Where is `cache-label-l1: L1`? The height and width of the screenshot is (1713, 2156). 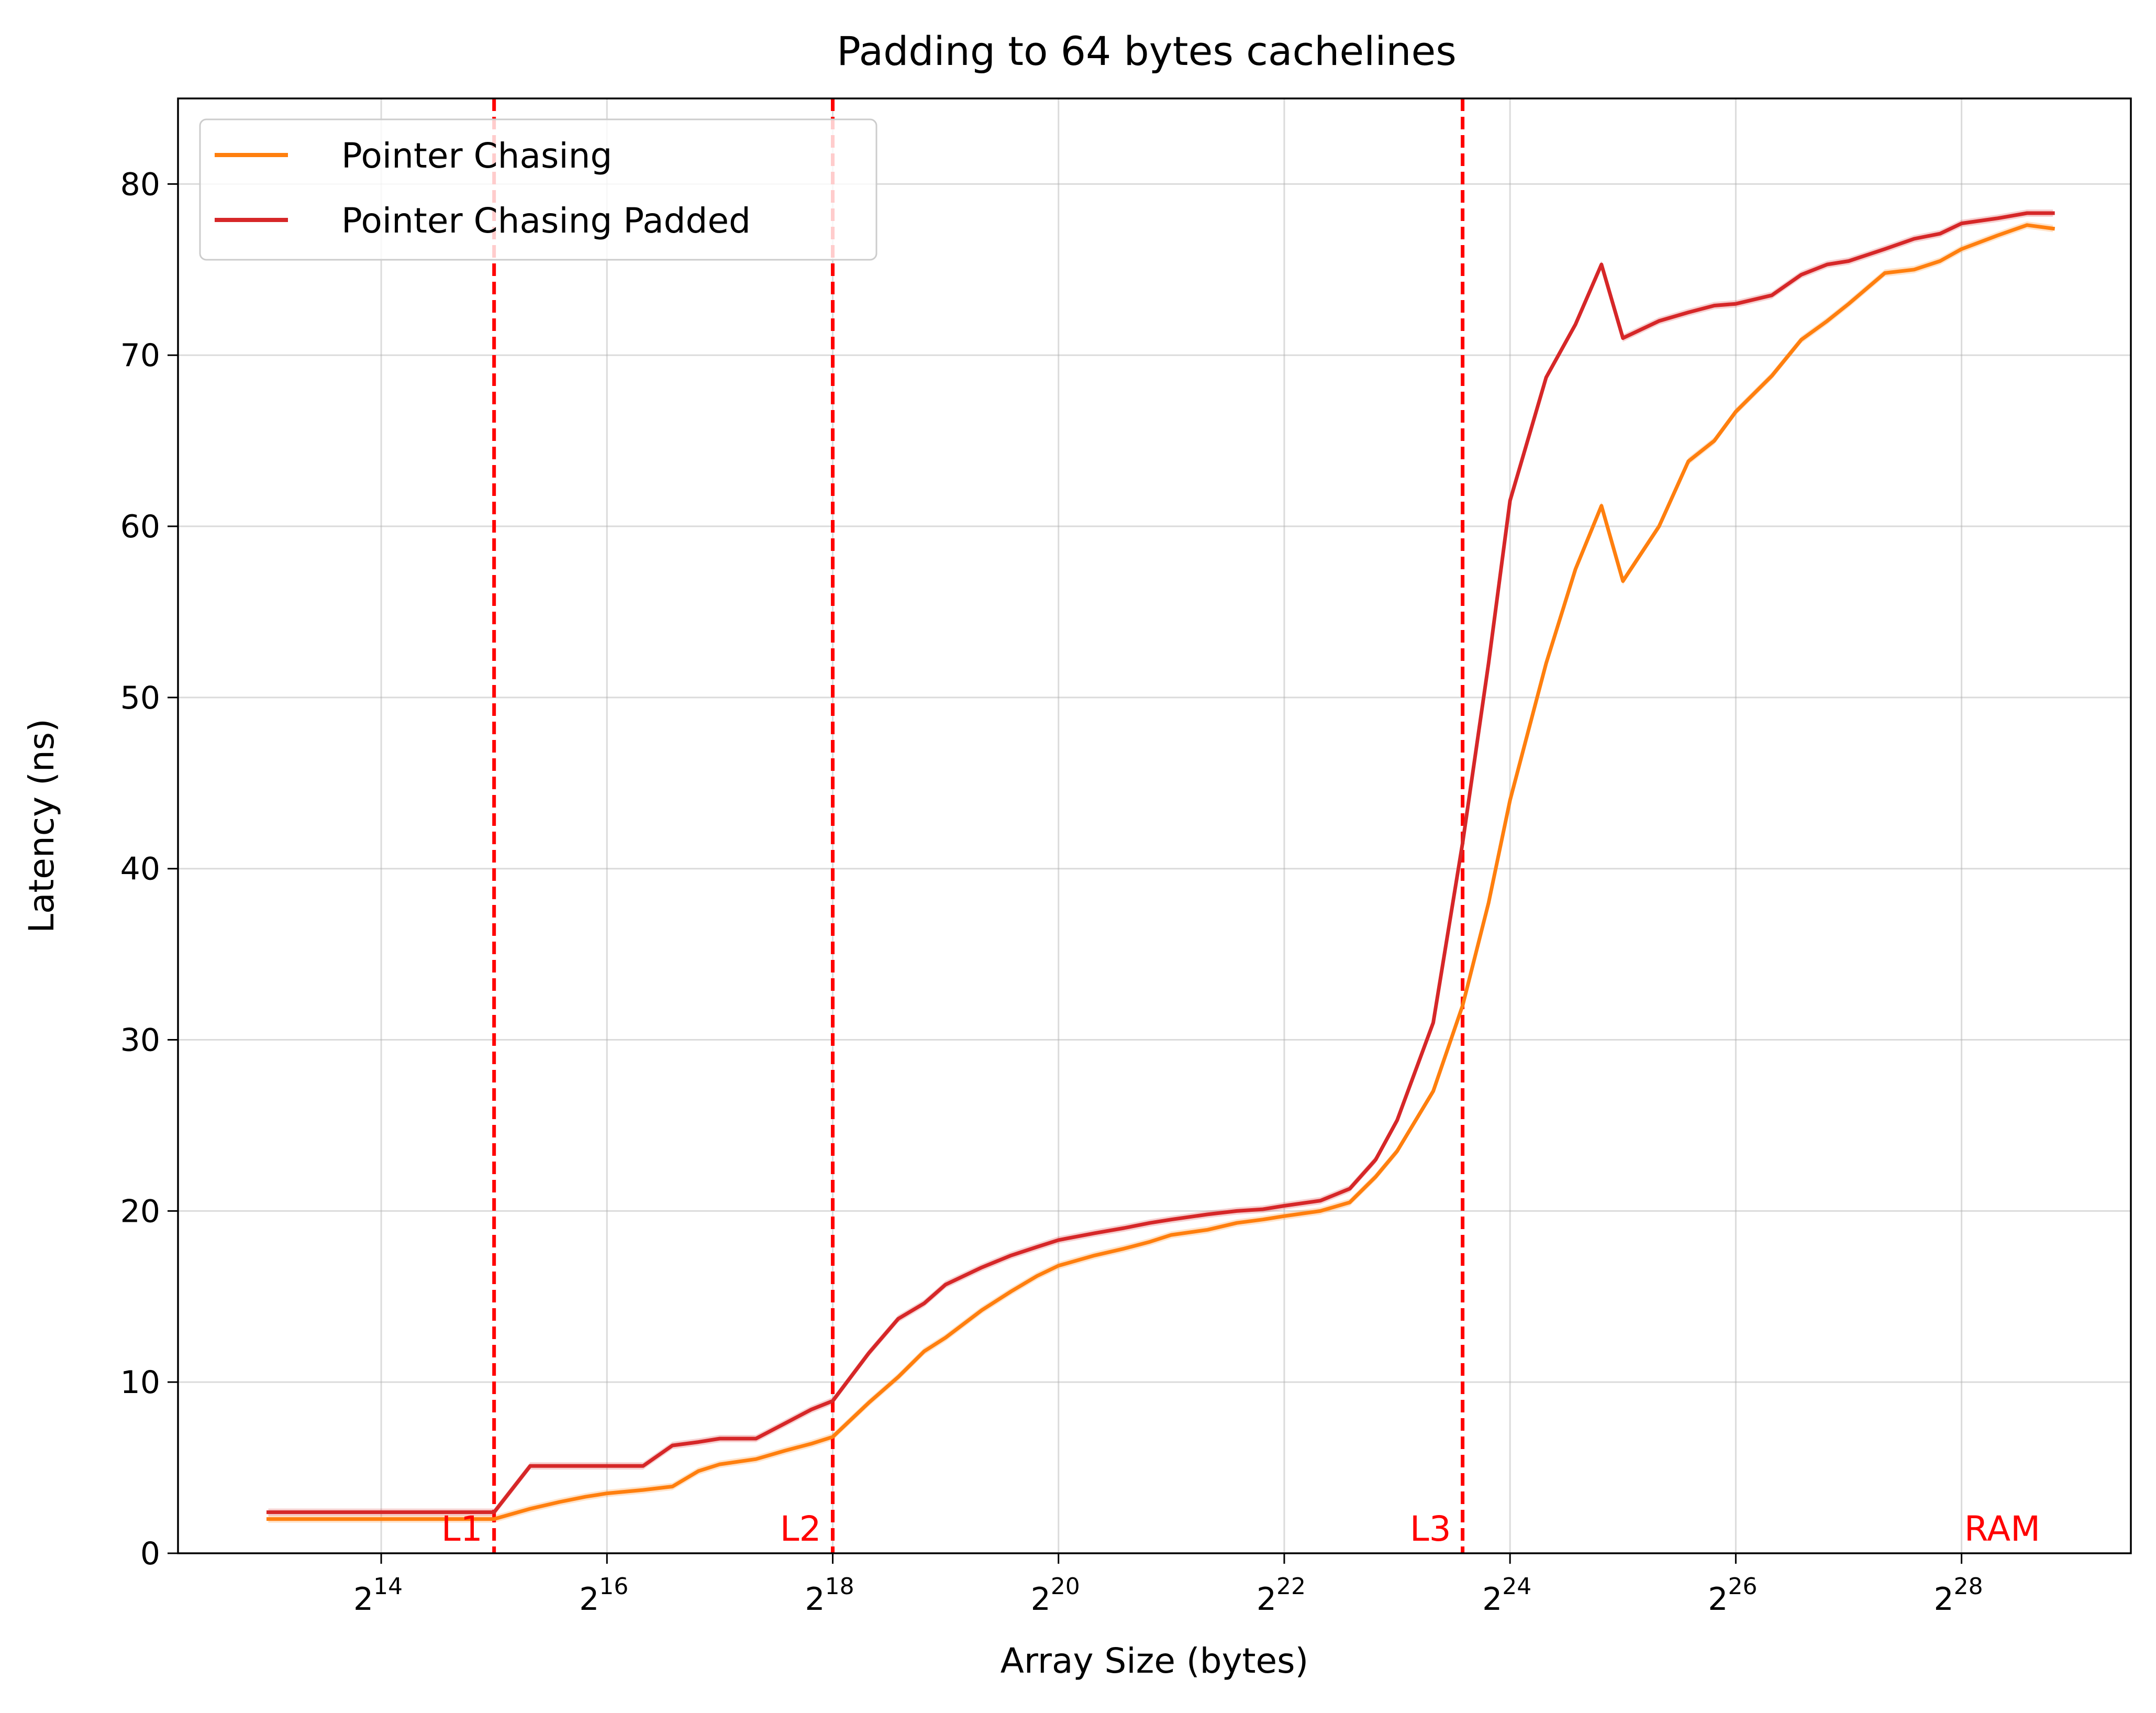 cache-label-l1: L1 is located at coordinates (462, 1529).